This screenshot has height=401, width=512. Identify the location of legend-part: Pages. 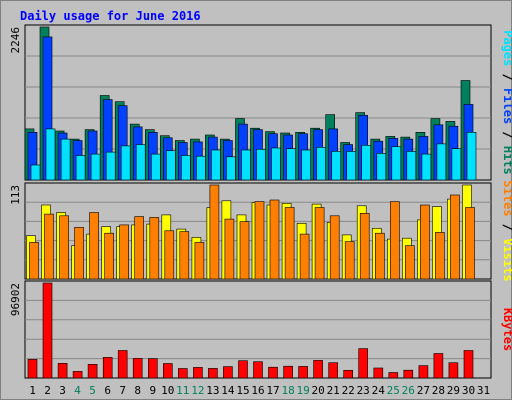
(506, 48).